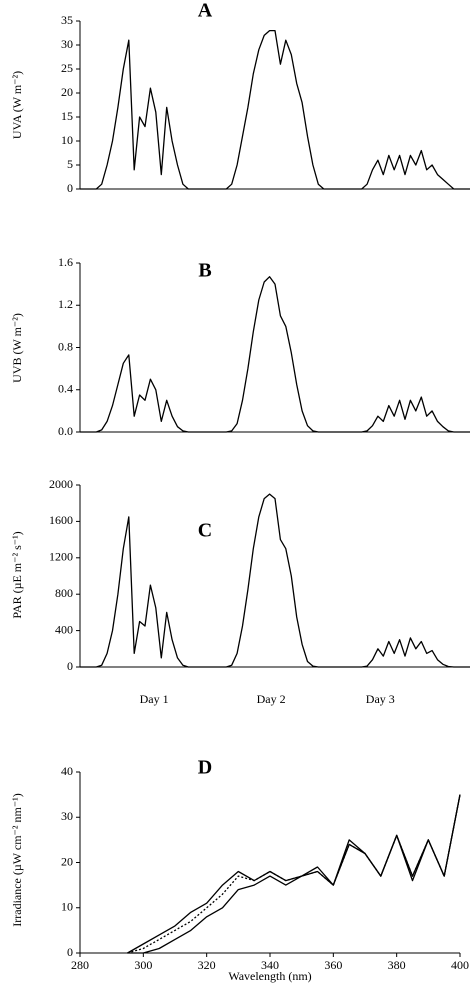 This screenshot has width=473, height=983. What do you see at coordinates (154, 699) in the screenshot?
I see `day-label: Day 1` at bounding box center [154, 699].